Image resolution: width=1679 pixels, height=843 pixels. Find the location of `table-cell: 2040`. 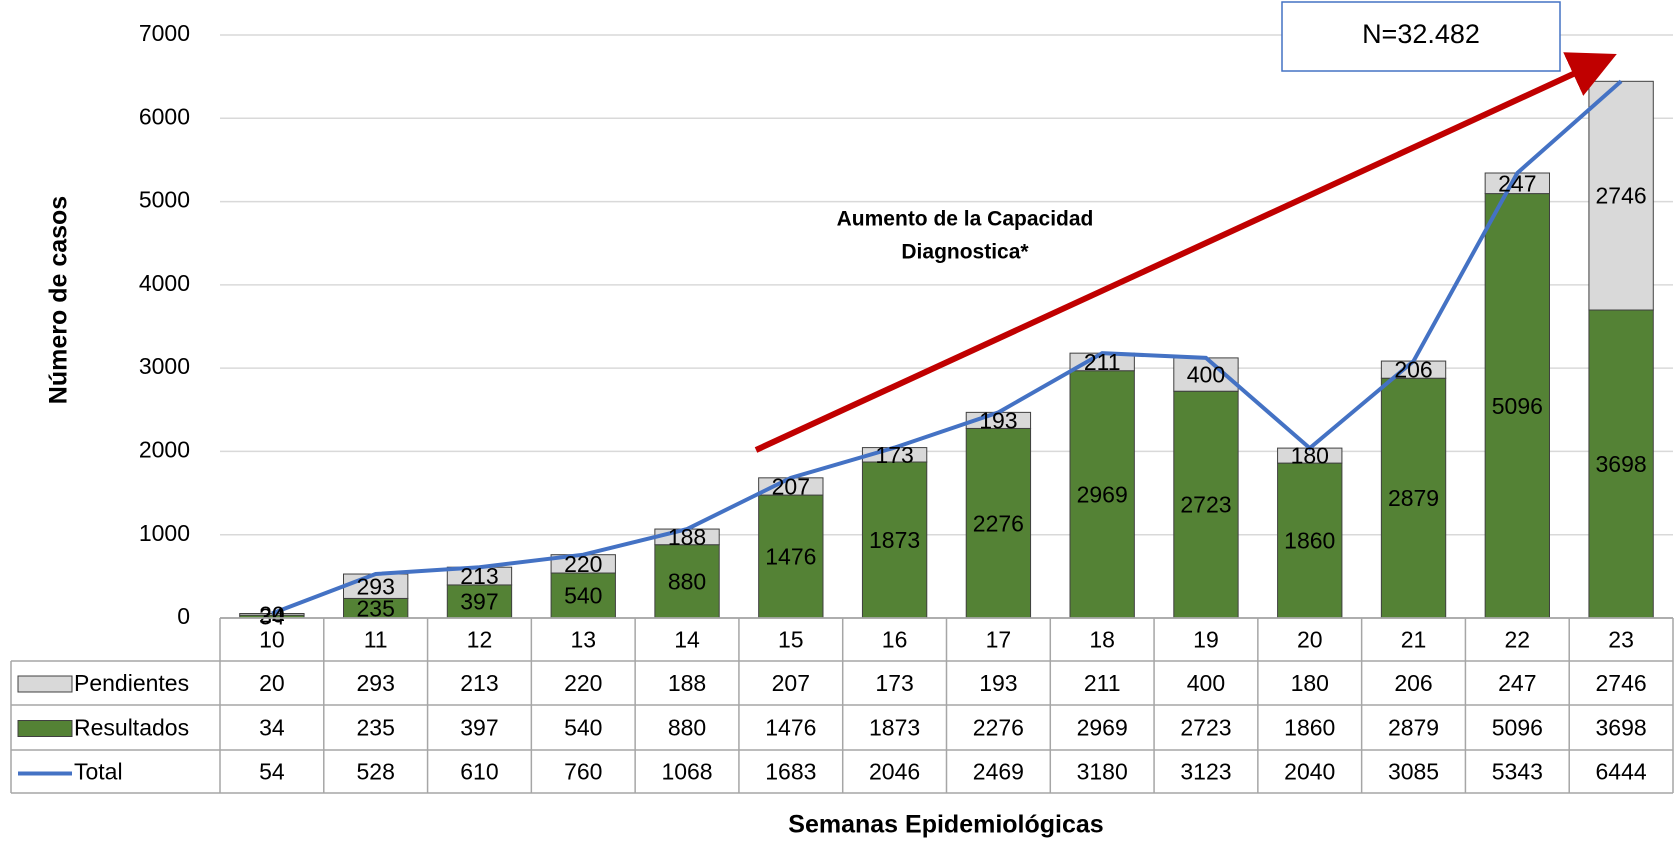

table-cell: 2040 is located at coordinates (1309, 772).